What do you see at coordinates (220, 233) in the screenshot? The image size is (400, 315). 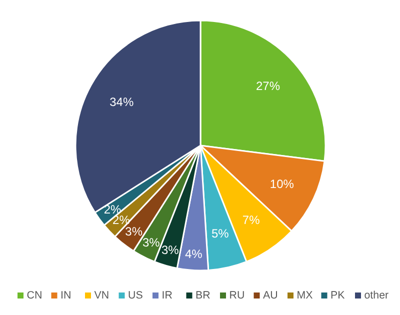 I see `data-label: 5%` at bounding box center [220, 233].